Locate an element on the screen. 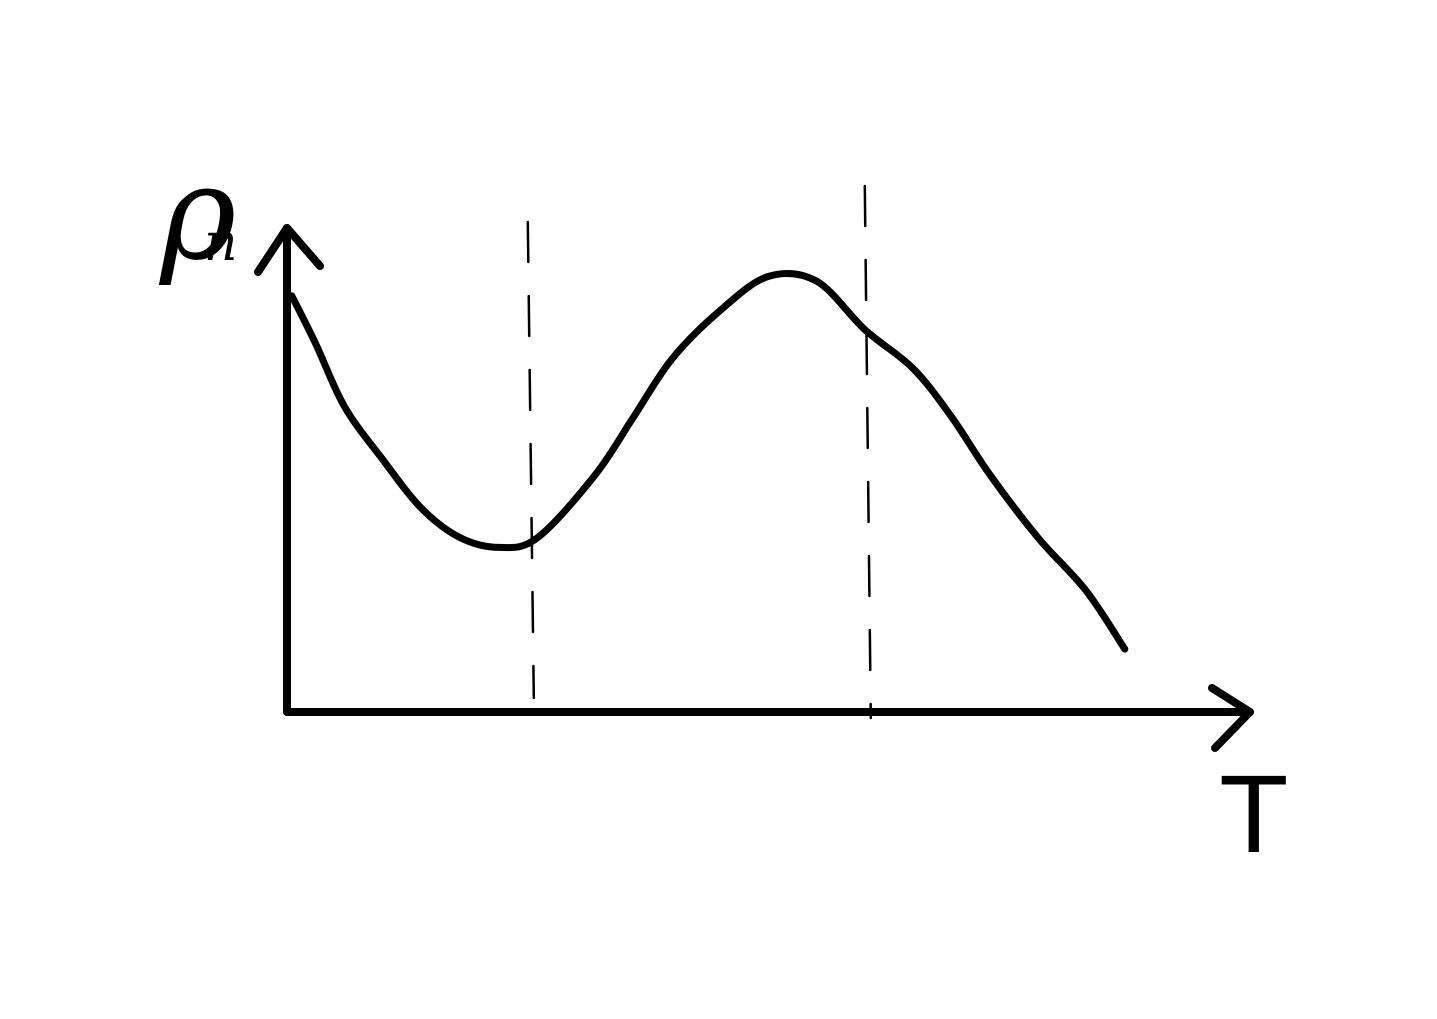 The height and width of the screenshot is (1019, 1437). y-axis-label: ρ is located at coordinates (197, 213).